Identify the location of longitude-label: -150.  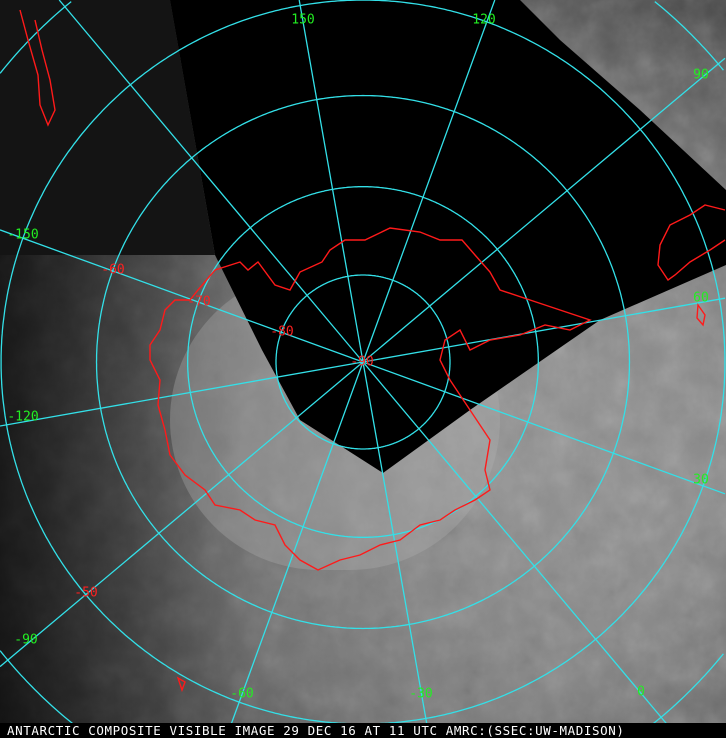
(23, 235).